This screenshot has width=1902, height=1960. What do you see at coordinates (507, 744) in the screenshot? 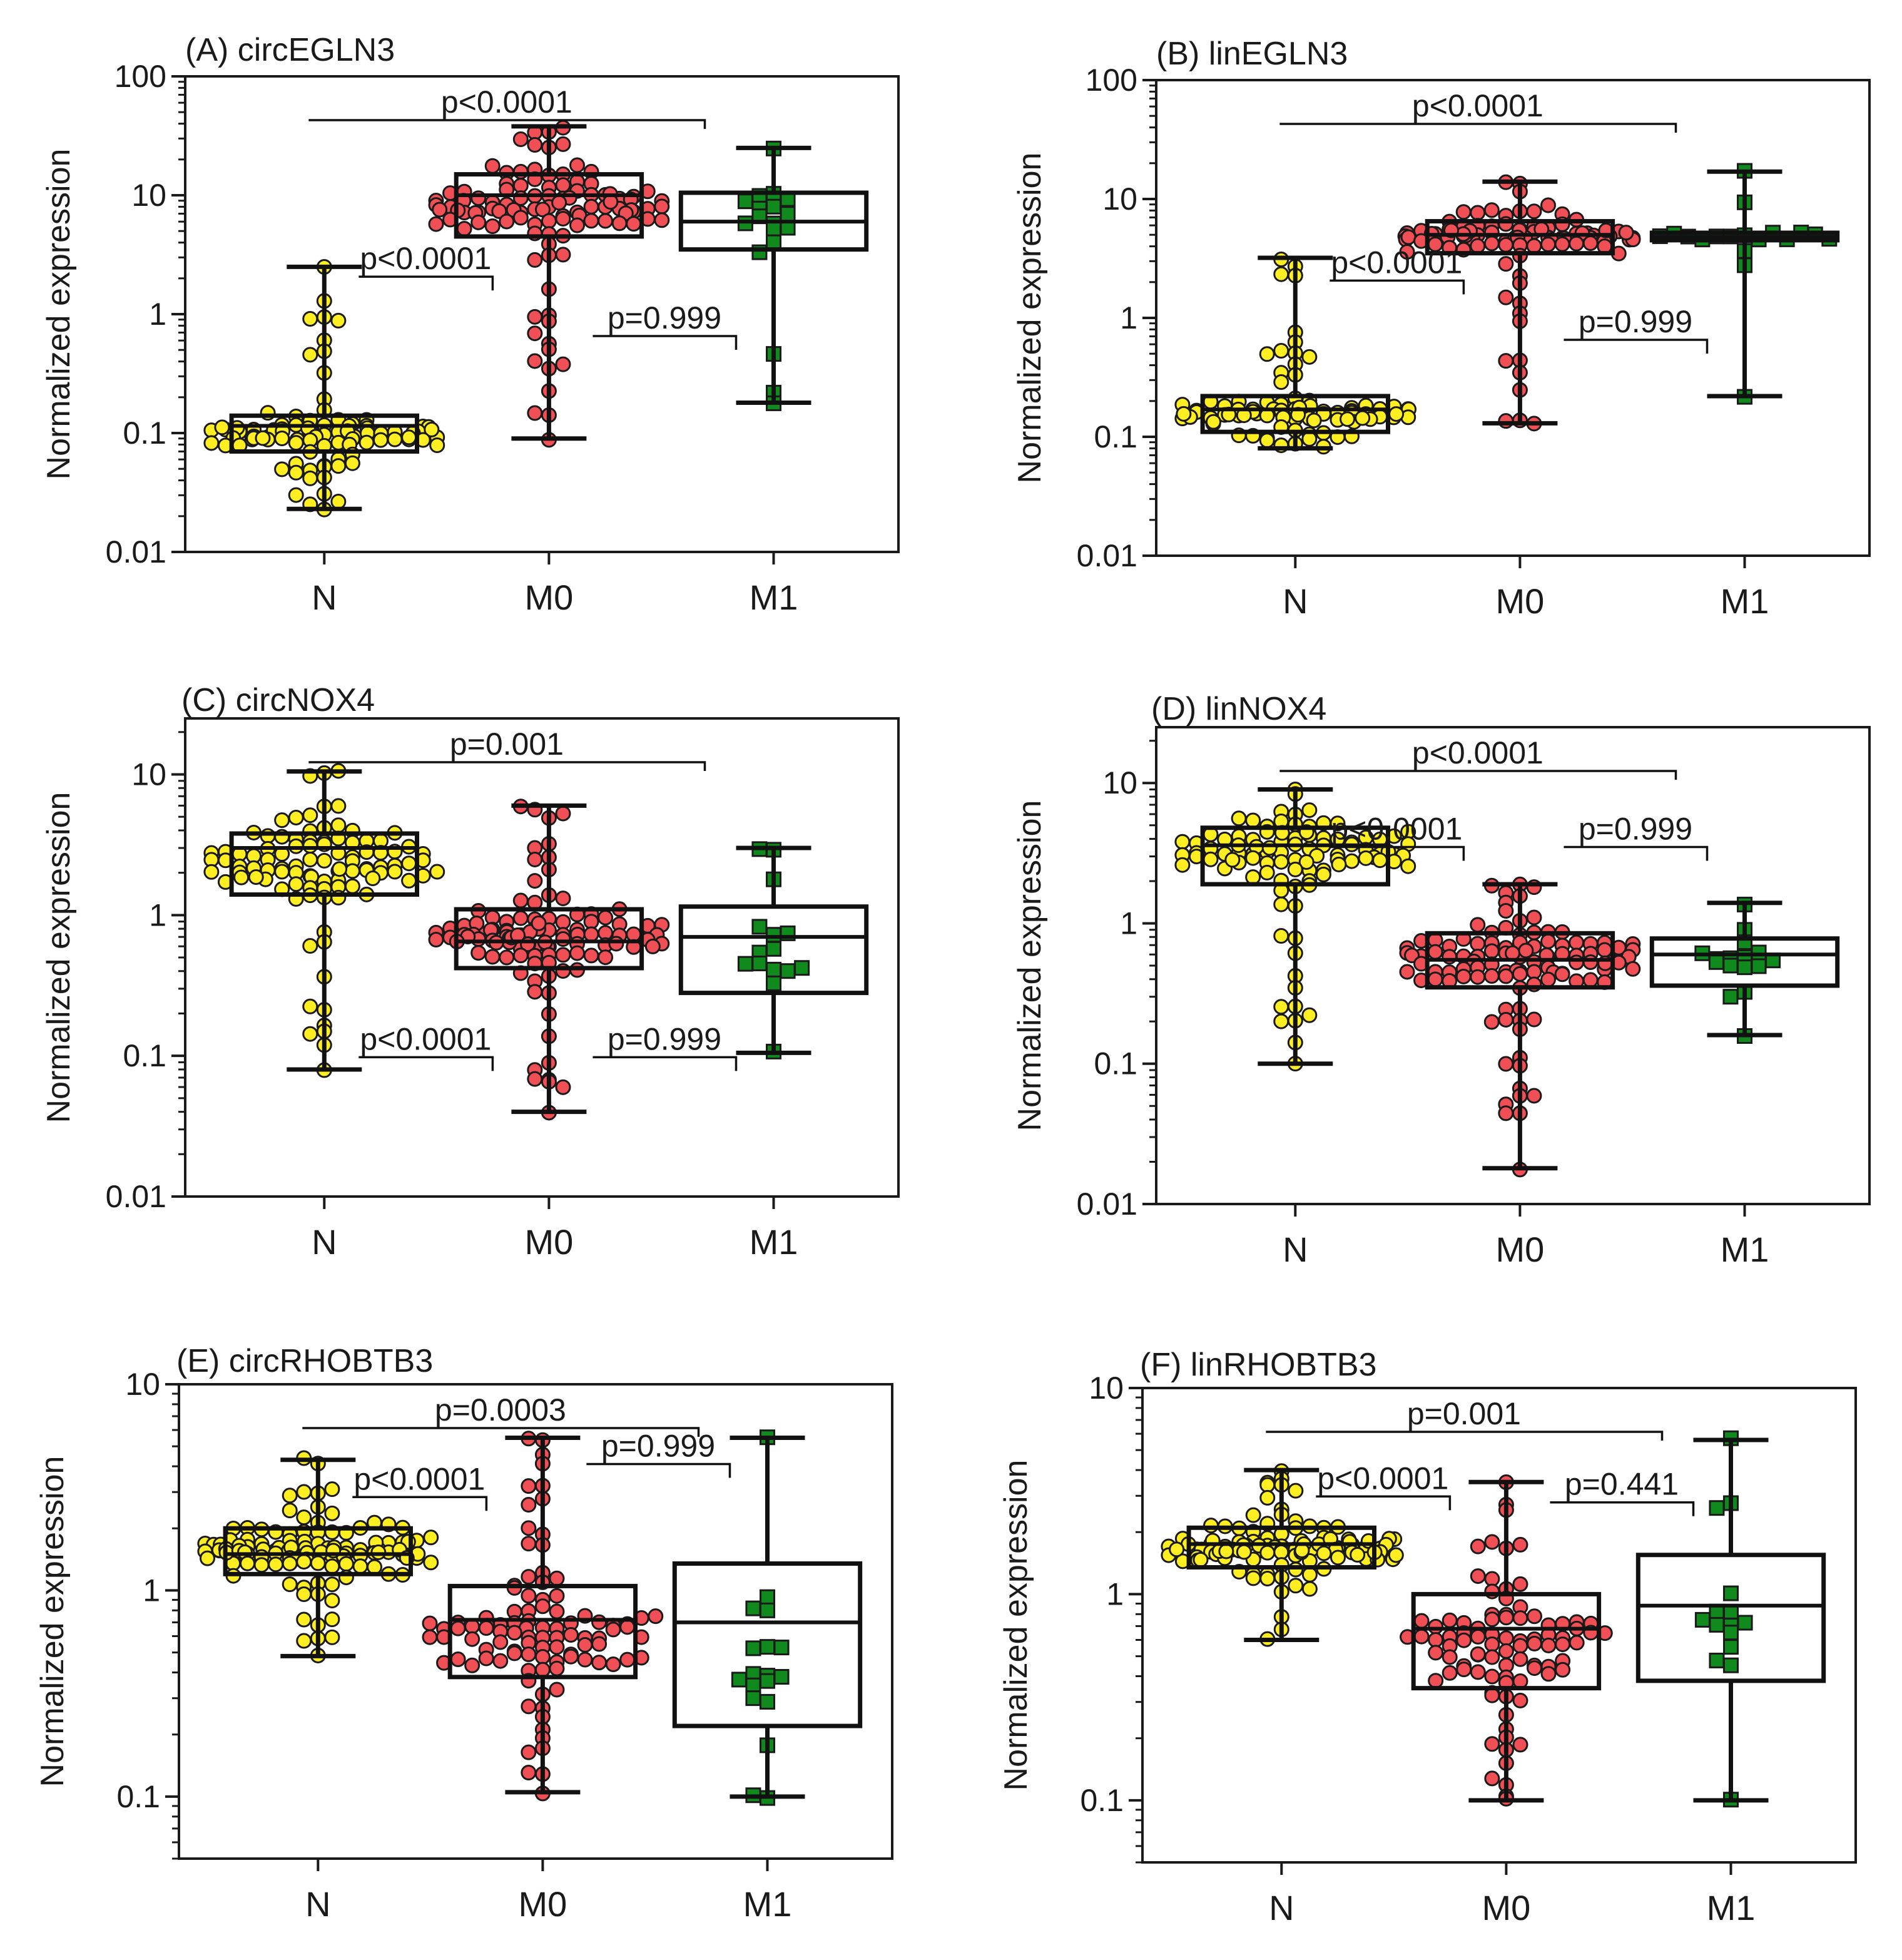
I see `p-value-label: p=0.001` at bounding box center [507, 744].